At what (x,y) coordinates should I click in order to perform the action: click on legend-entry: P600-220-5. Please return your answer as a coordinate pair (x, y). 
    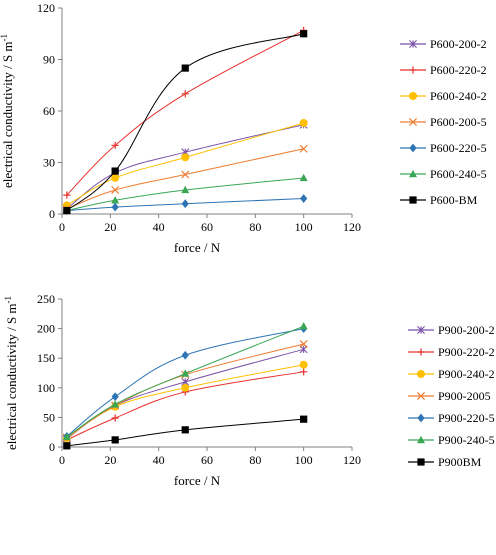
    Looking at the image, I should click on (443, 148).